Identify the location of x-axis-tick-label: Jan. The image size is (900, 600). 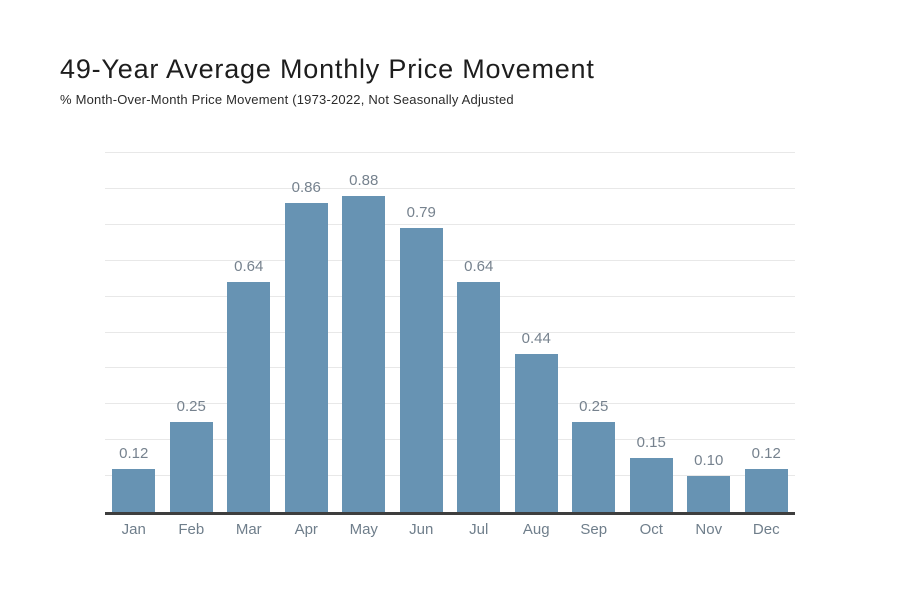
(133, 529).